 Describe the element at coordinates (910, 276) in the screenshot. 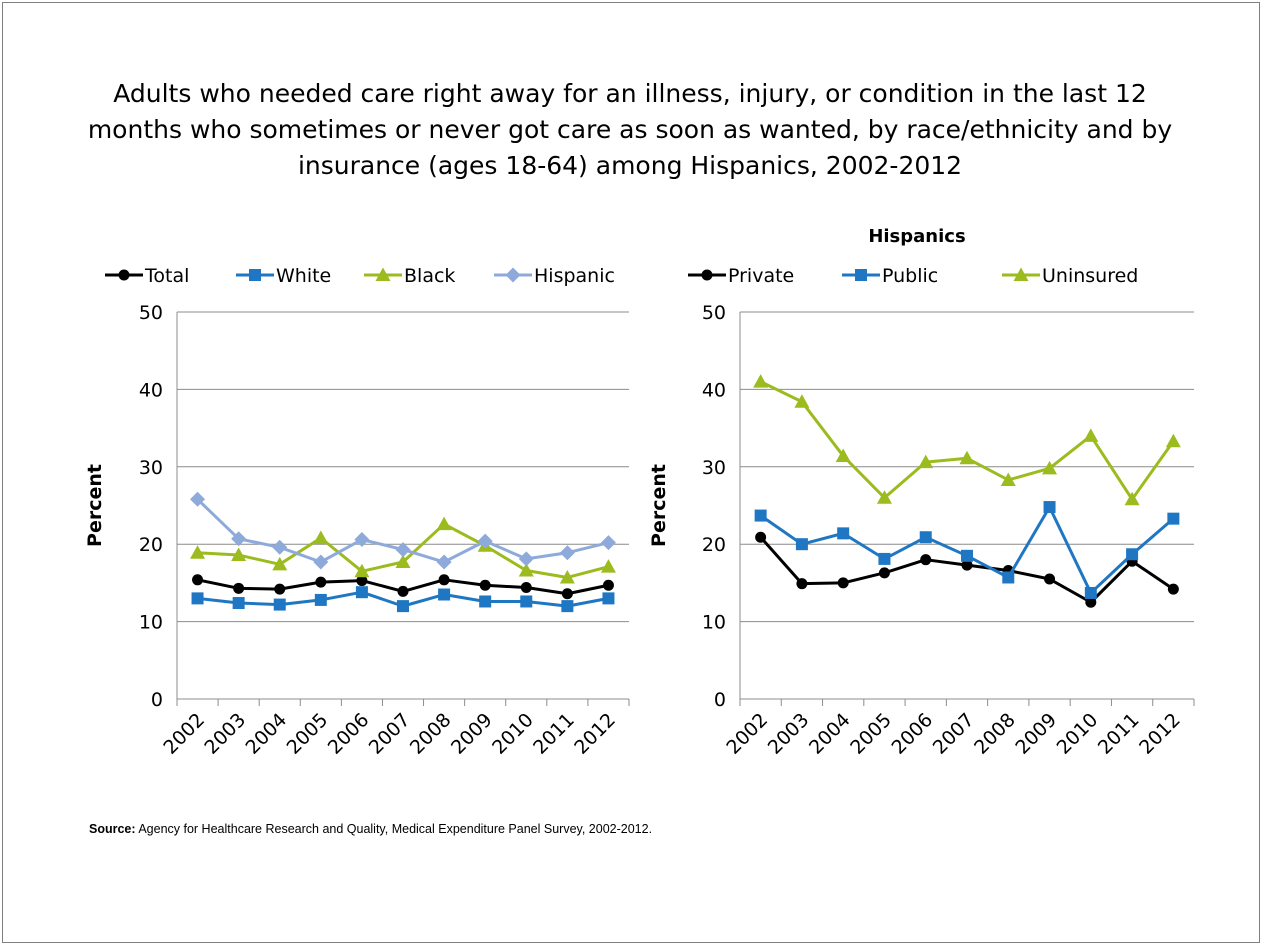

I see `legend-label: Public` at that location.